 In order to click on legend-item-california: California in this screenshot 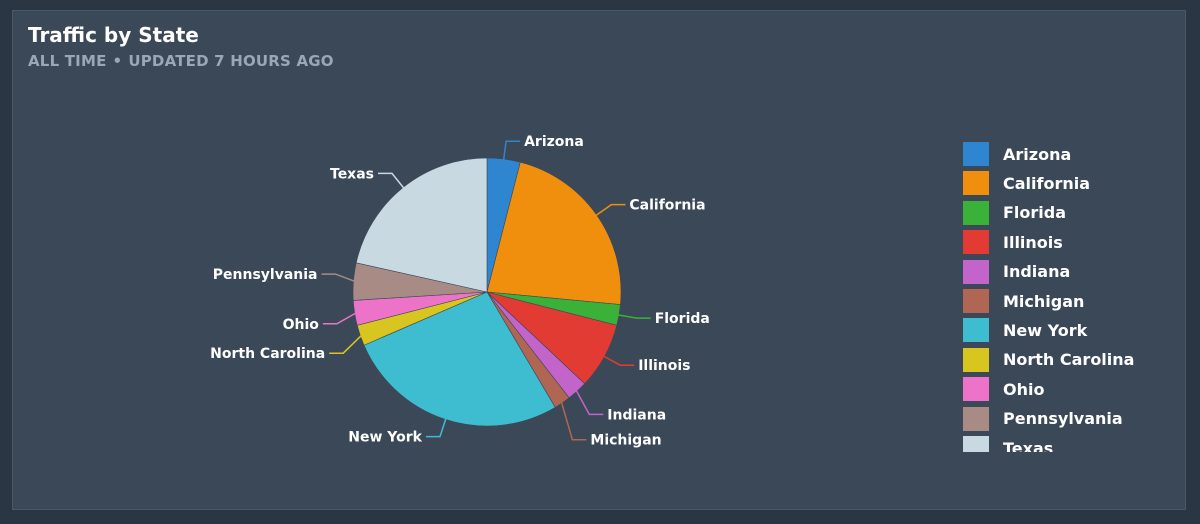, I will do `click(1027, 183)`.